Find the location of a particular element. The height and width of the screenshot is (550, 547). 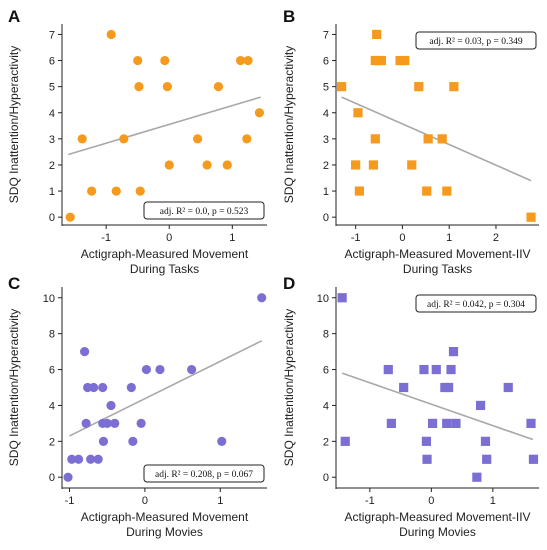

regression-line is located at coordinates (436, 139).